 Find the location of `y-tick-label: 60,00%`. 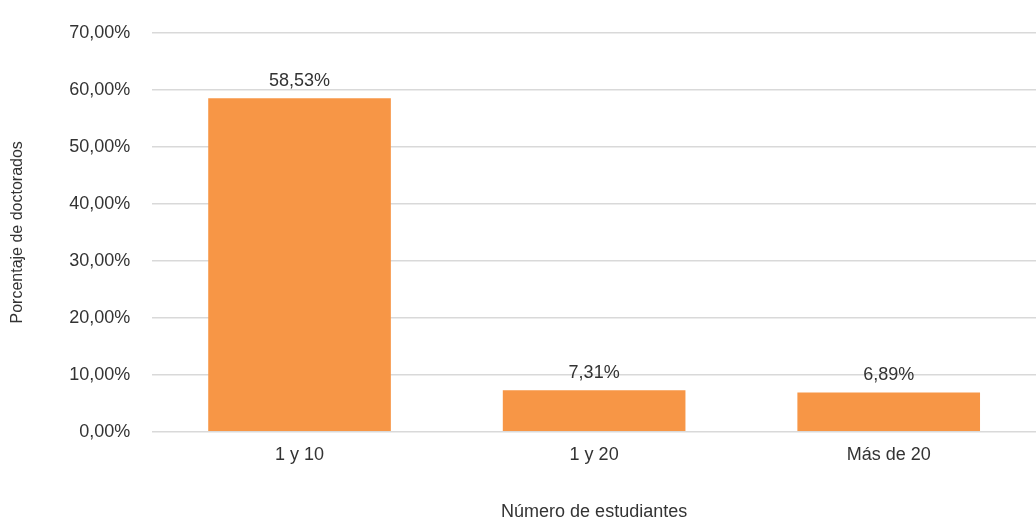

y-tick-label: 60,00% is located at coordinates (100, 88).